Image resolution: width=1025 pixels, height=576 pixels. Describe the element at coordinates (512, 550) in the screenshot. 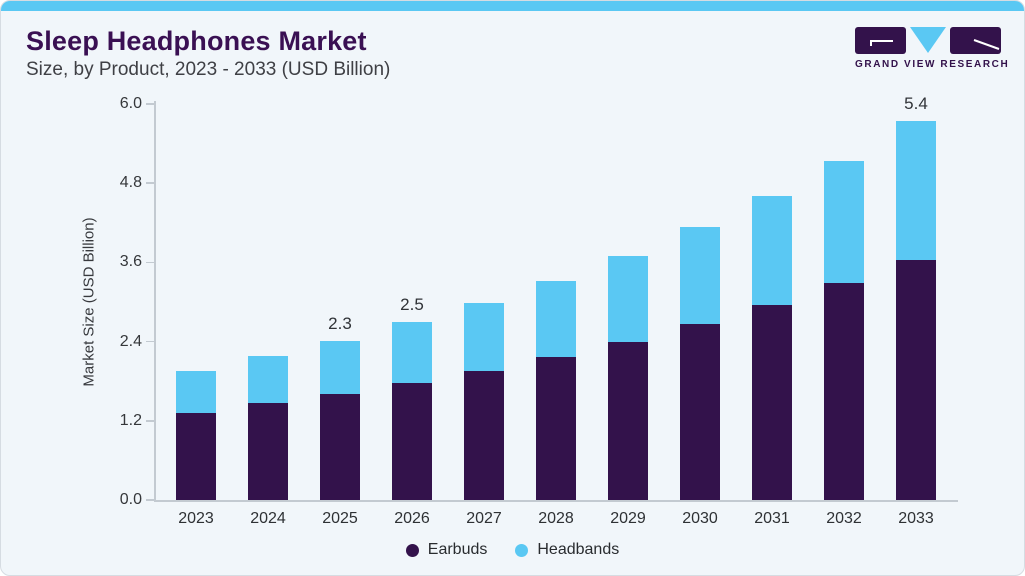

I see `chart-legend: Earbuds Headbands` at that location.